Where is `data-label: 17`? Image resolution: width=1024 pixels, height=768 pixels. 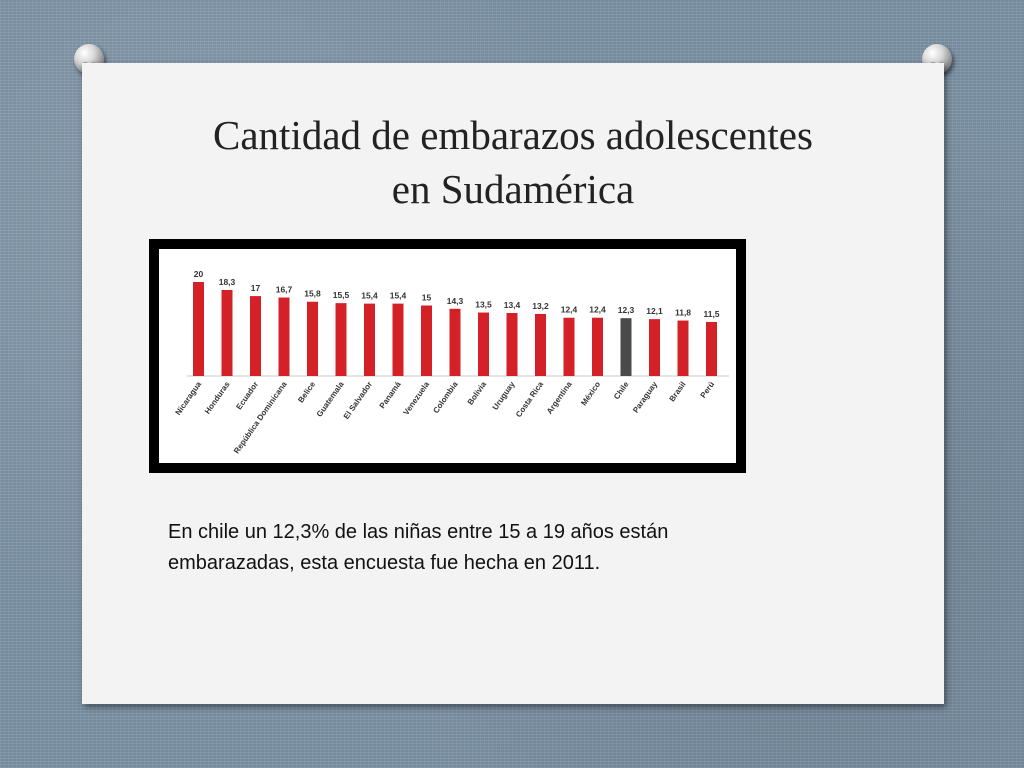
data-label: 17 is located at coordinates (256, 288).